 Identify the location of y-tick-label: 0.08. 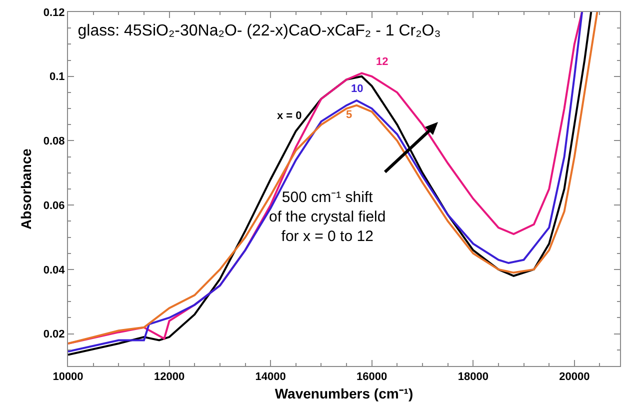
(54, 142).